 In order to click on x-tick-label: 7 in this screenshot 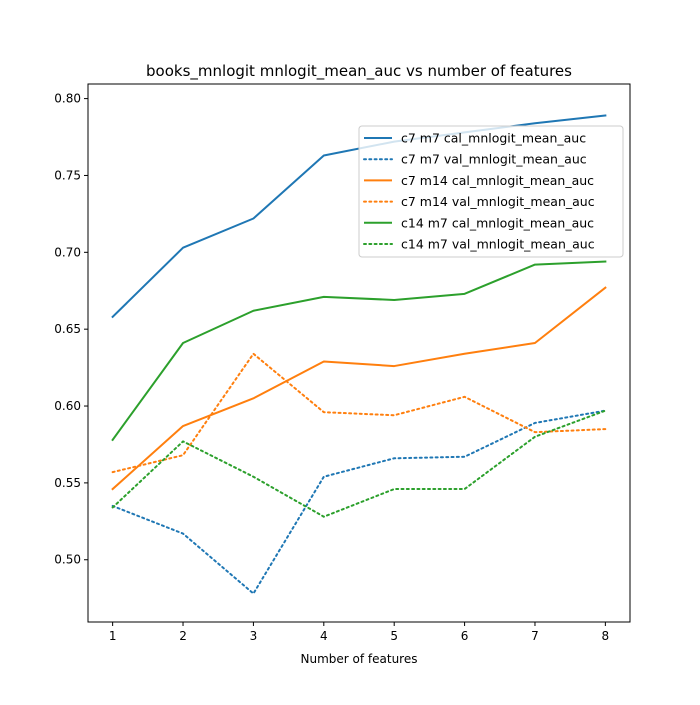, I will do `click(535, 636)`.